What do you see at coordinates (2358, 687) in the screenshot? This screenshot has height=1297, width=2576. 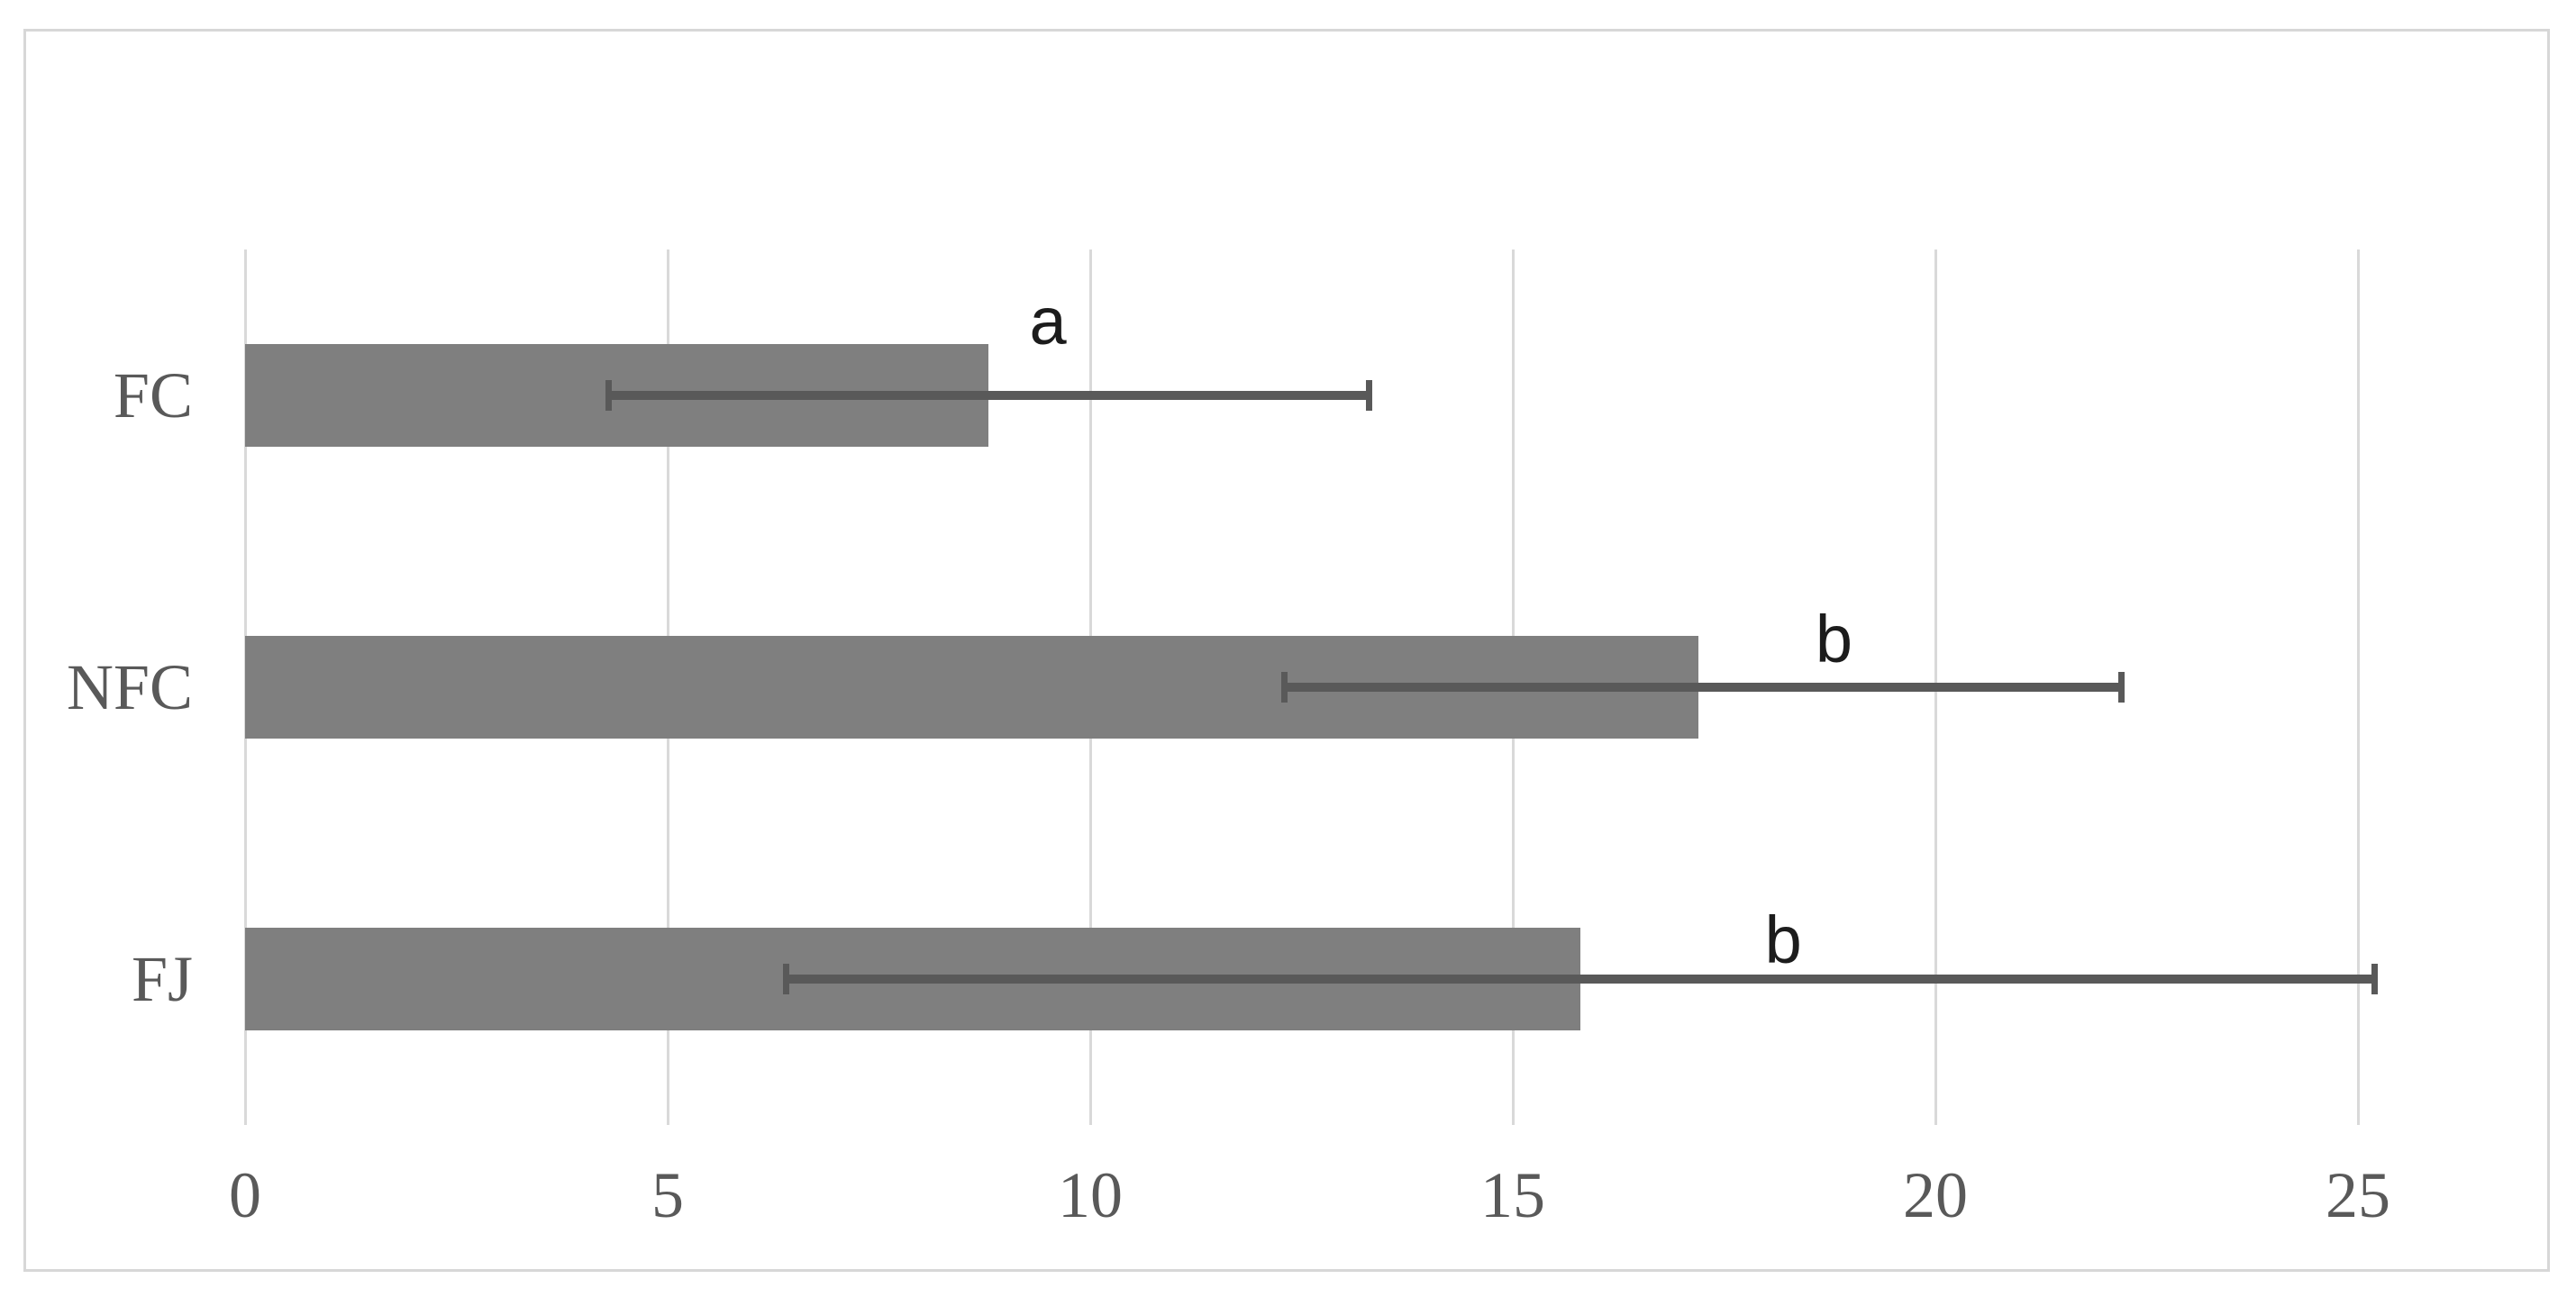 I see `x-gridline` at bounding box center [2358, 687].